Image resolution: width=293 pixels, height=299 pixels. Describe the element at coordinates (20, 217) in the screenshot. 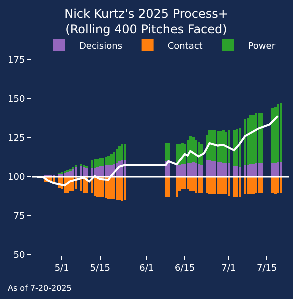

I see `y-tick-label: 75` at that location.